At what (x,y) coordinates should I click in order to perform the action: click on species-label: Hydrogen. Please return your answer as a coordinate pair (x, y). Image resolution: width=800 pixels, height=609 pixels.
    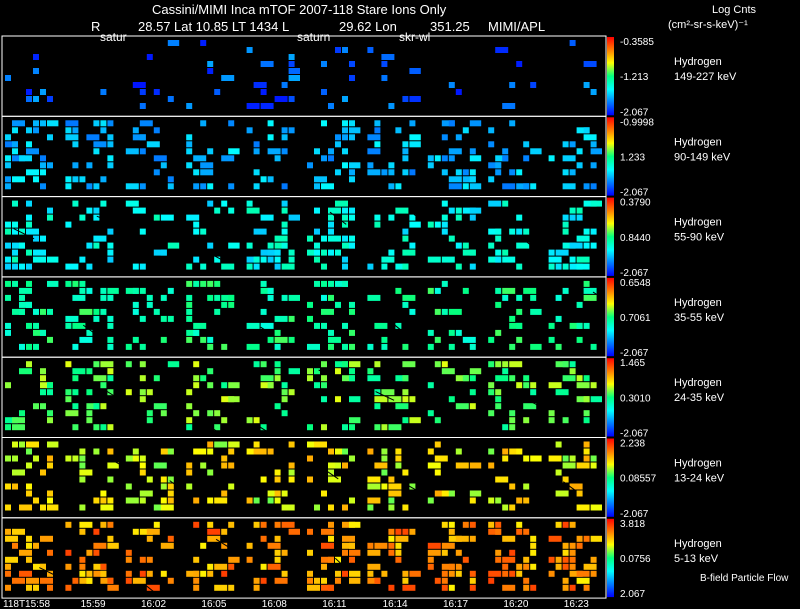
    Looking at the image, I should click on (698, 62).